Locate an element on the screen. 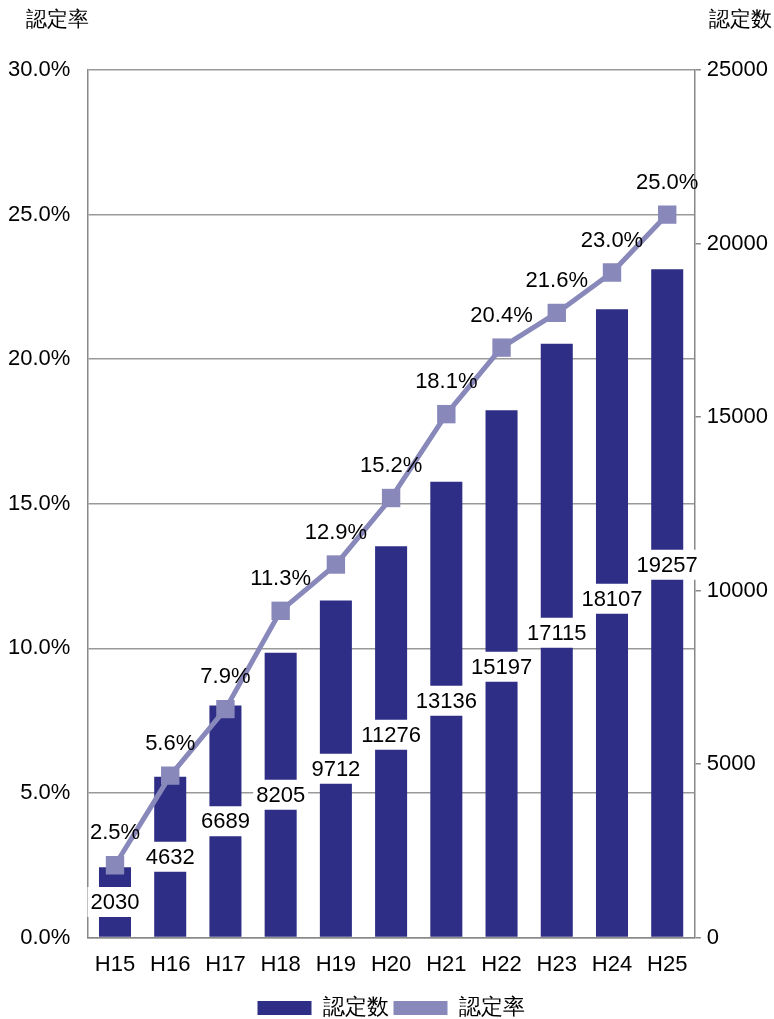 This screenshot has width=774, height=1019. x-tick-label: H16 is located at coordinates (170, 963).